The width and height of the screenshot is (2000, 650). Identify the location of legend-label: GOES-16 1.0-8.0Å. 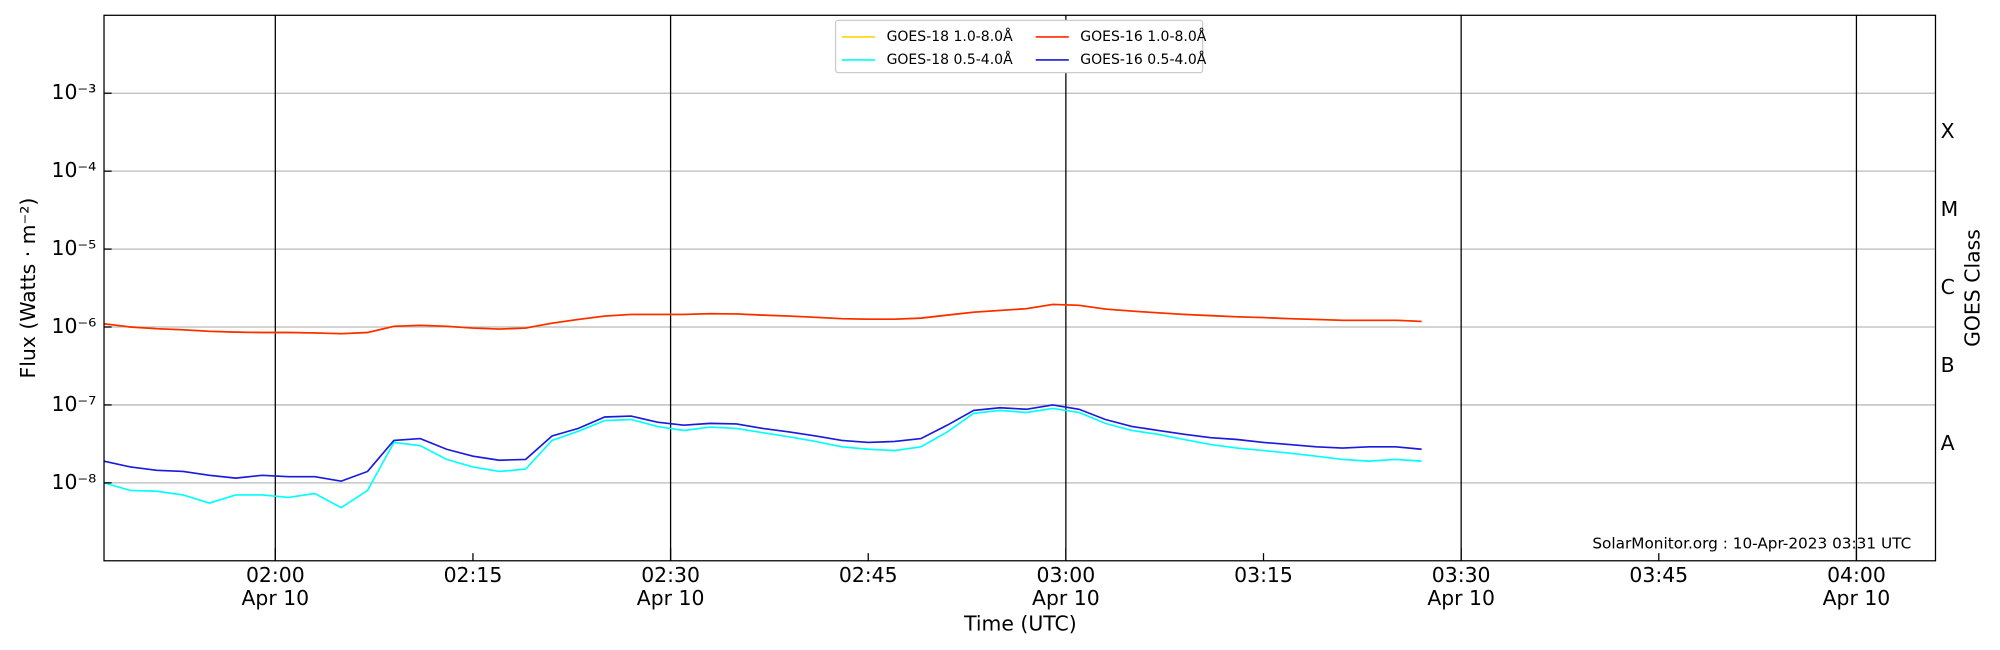
(1143, 36).